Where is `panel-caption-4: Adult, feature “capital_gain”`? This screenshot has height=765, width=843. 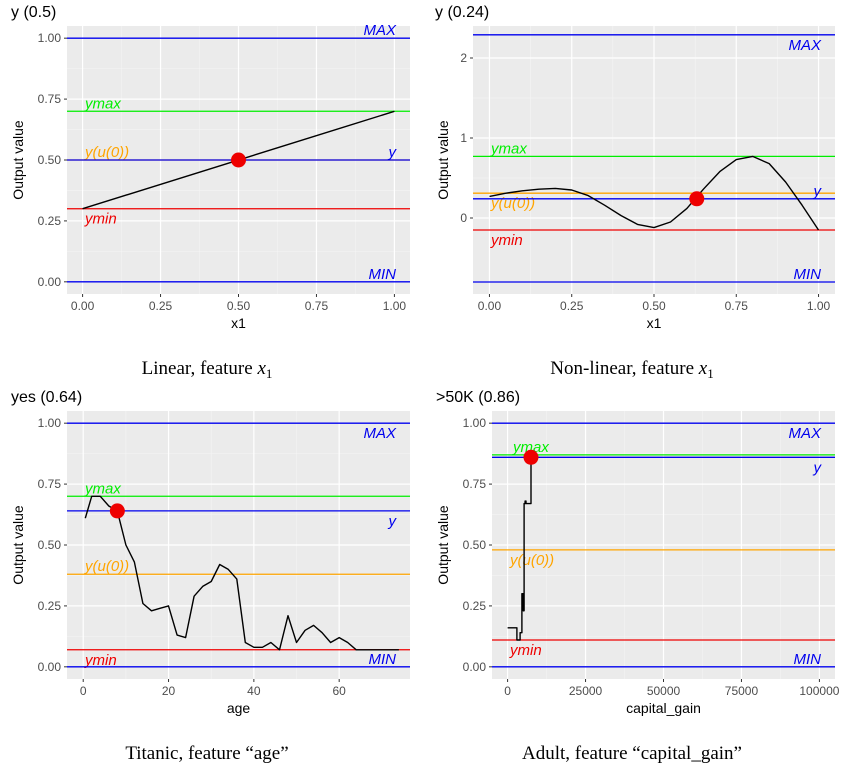 panel-caption-4: Adult, feature “capital_gain” is located at coordinates (632, 753).